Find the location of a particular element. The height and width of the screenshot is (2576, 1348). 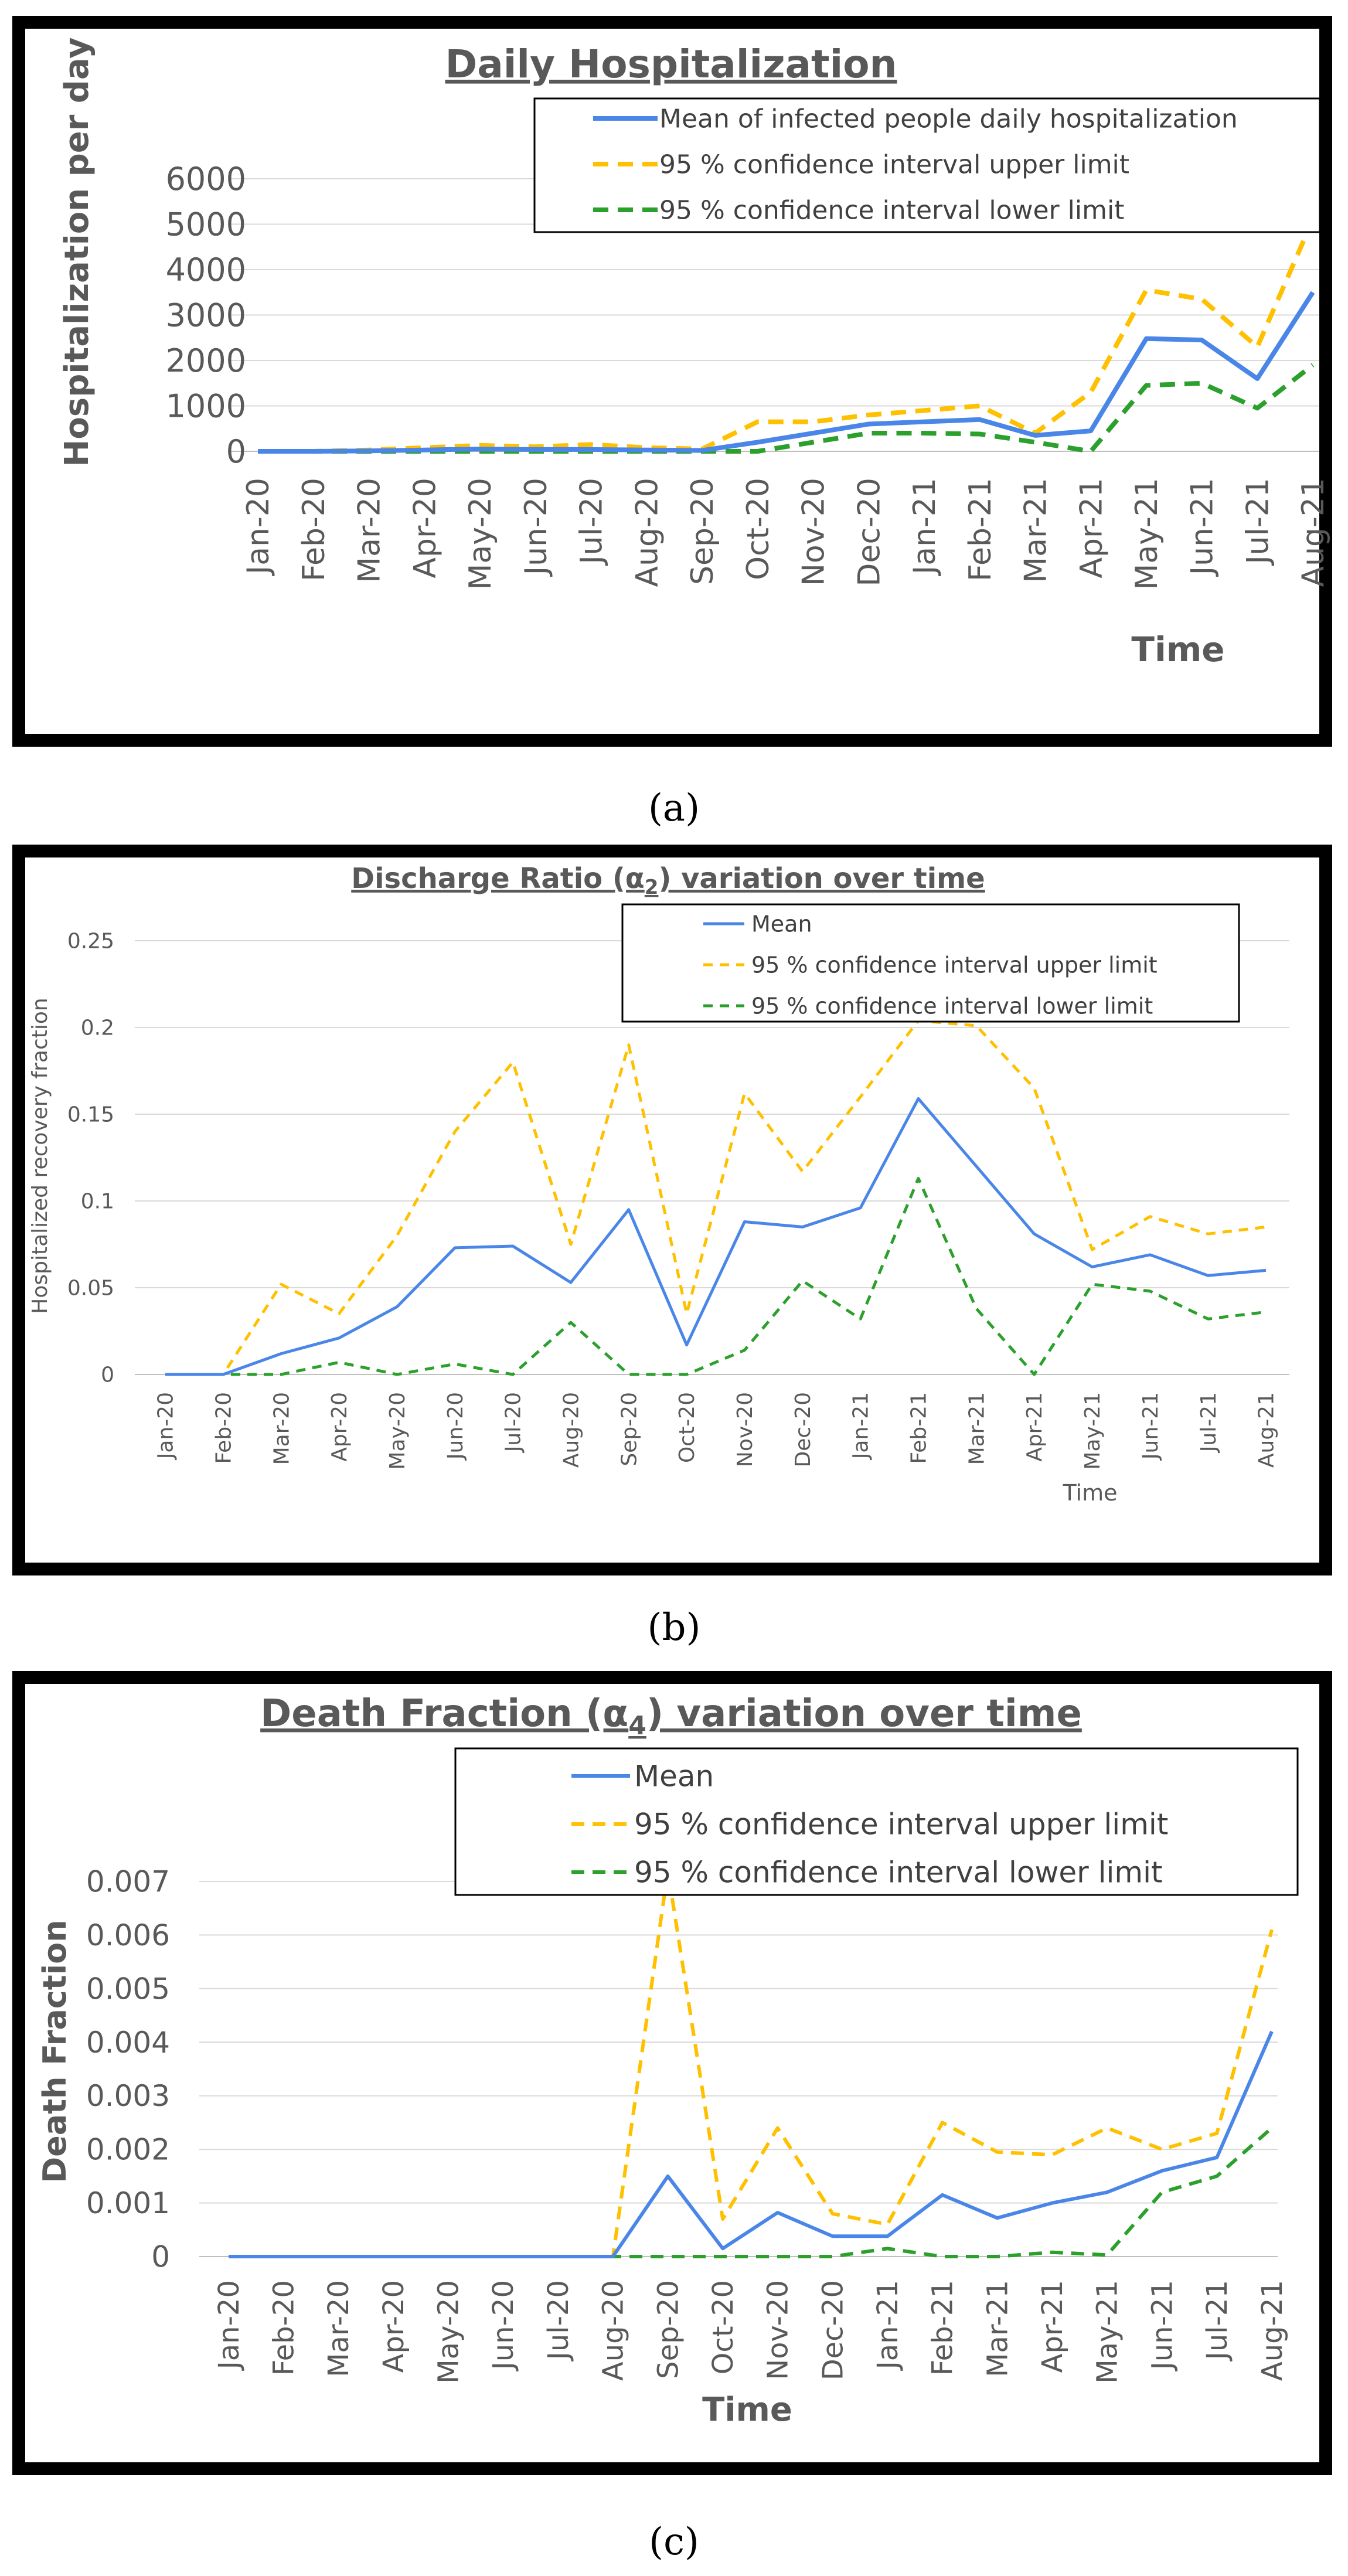

y-tick-label: 0.003 is located at coordinates (128, 2096).